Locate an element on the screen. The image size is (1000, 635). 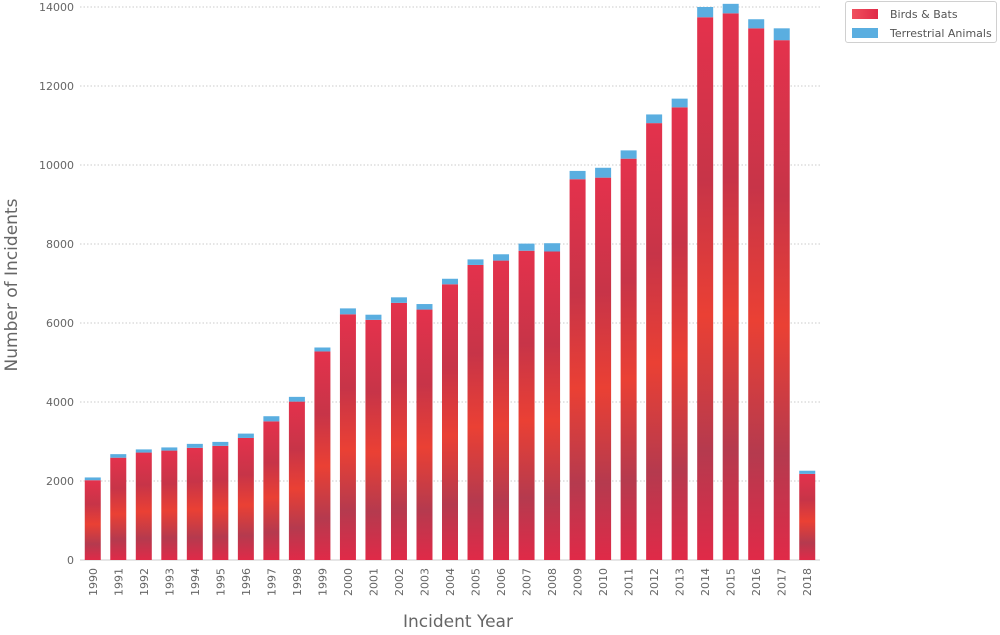
x-tick-label: 1990 is located at coordinates (93, 582).